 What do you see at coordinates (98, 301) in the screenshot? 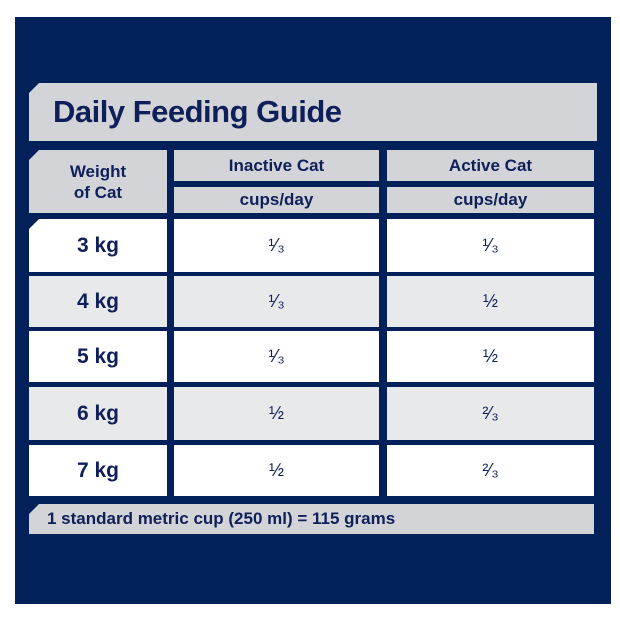
I see `weight-cell: 4 kg` at bounding box center [98, 301].